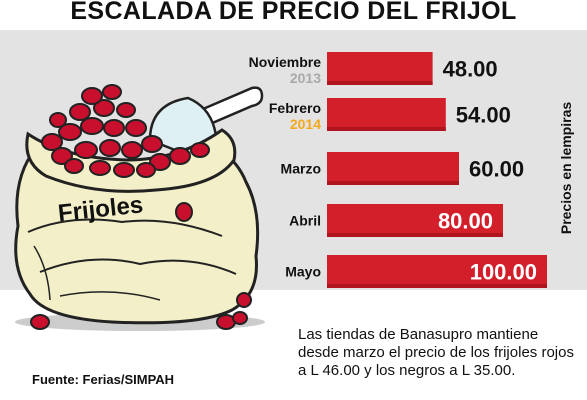 The height and width of the screenshot is (400, 587). Describe the element at coordinates (566, 168) in the screenshot. I see `y-axis-label: Precios en lempiras` at that location.